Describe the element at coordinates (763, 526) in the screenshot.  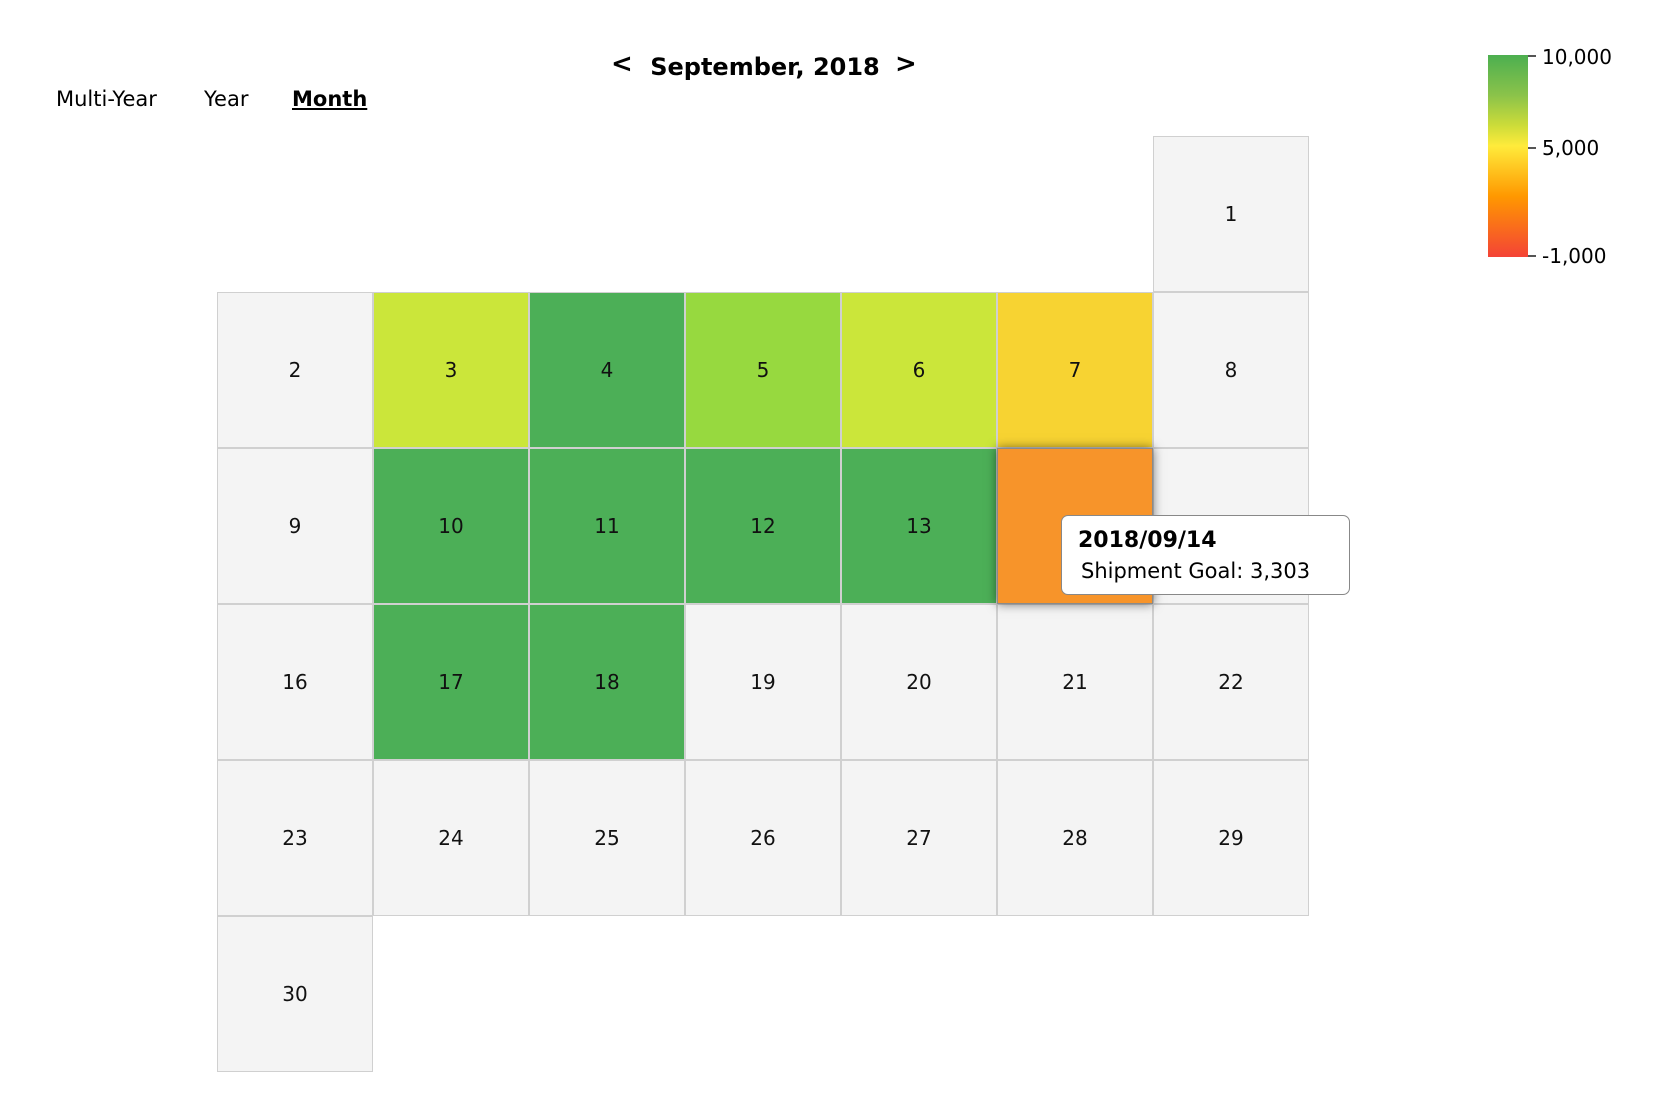
I see `day-cell: 12` at that location.